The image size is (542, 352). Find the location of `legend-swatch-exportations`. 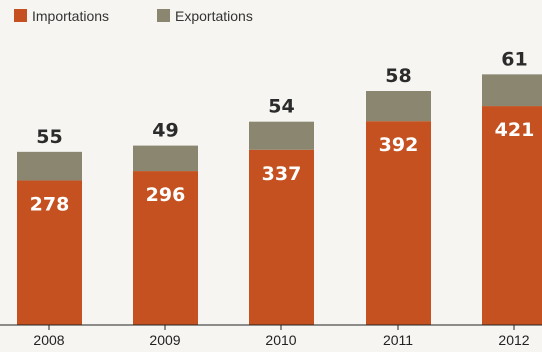

legend-swatch-exportations is located at coordinates (163, 15).